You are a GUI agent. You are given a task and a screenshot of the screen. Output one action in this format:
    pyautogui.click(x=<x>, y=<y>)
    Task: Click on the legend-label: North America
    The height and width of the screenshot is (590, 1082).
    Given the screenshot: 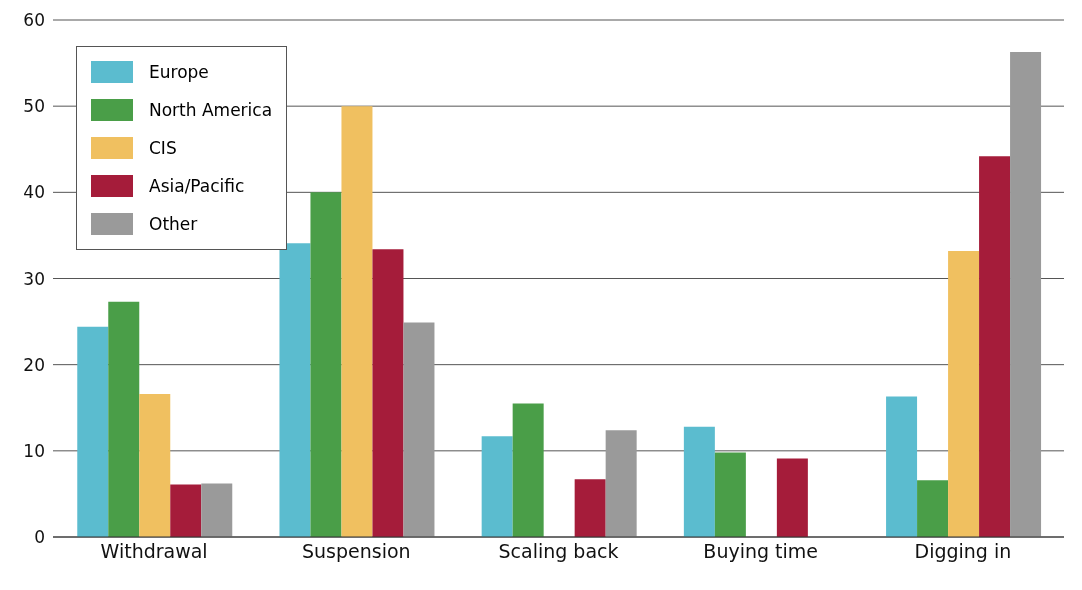 What is the action you would take?
    pyautogui.click(x=211, y=110)
    